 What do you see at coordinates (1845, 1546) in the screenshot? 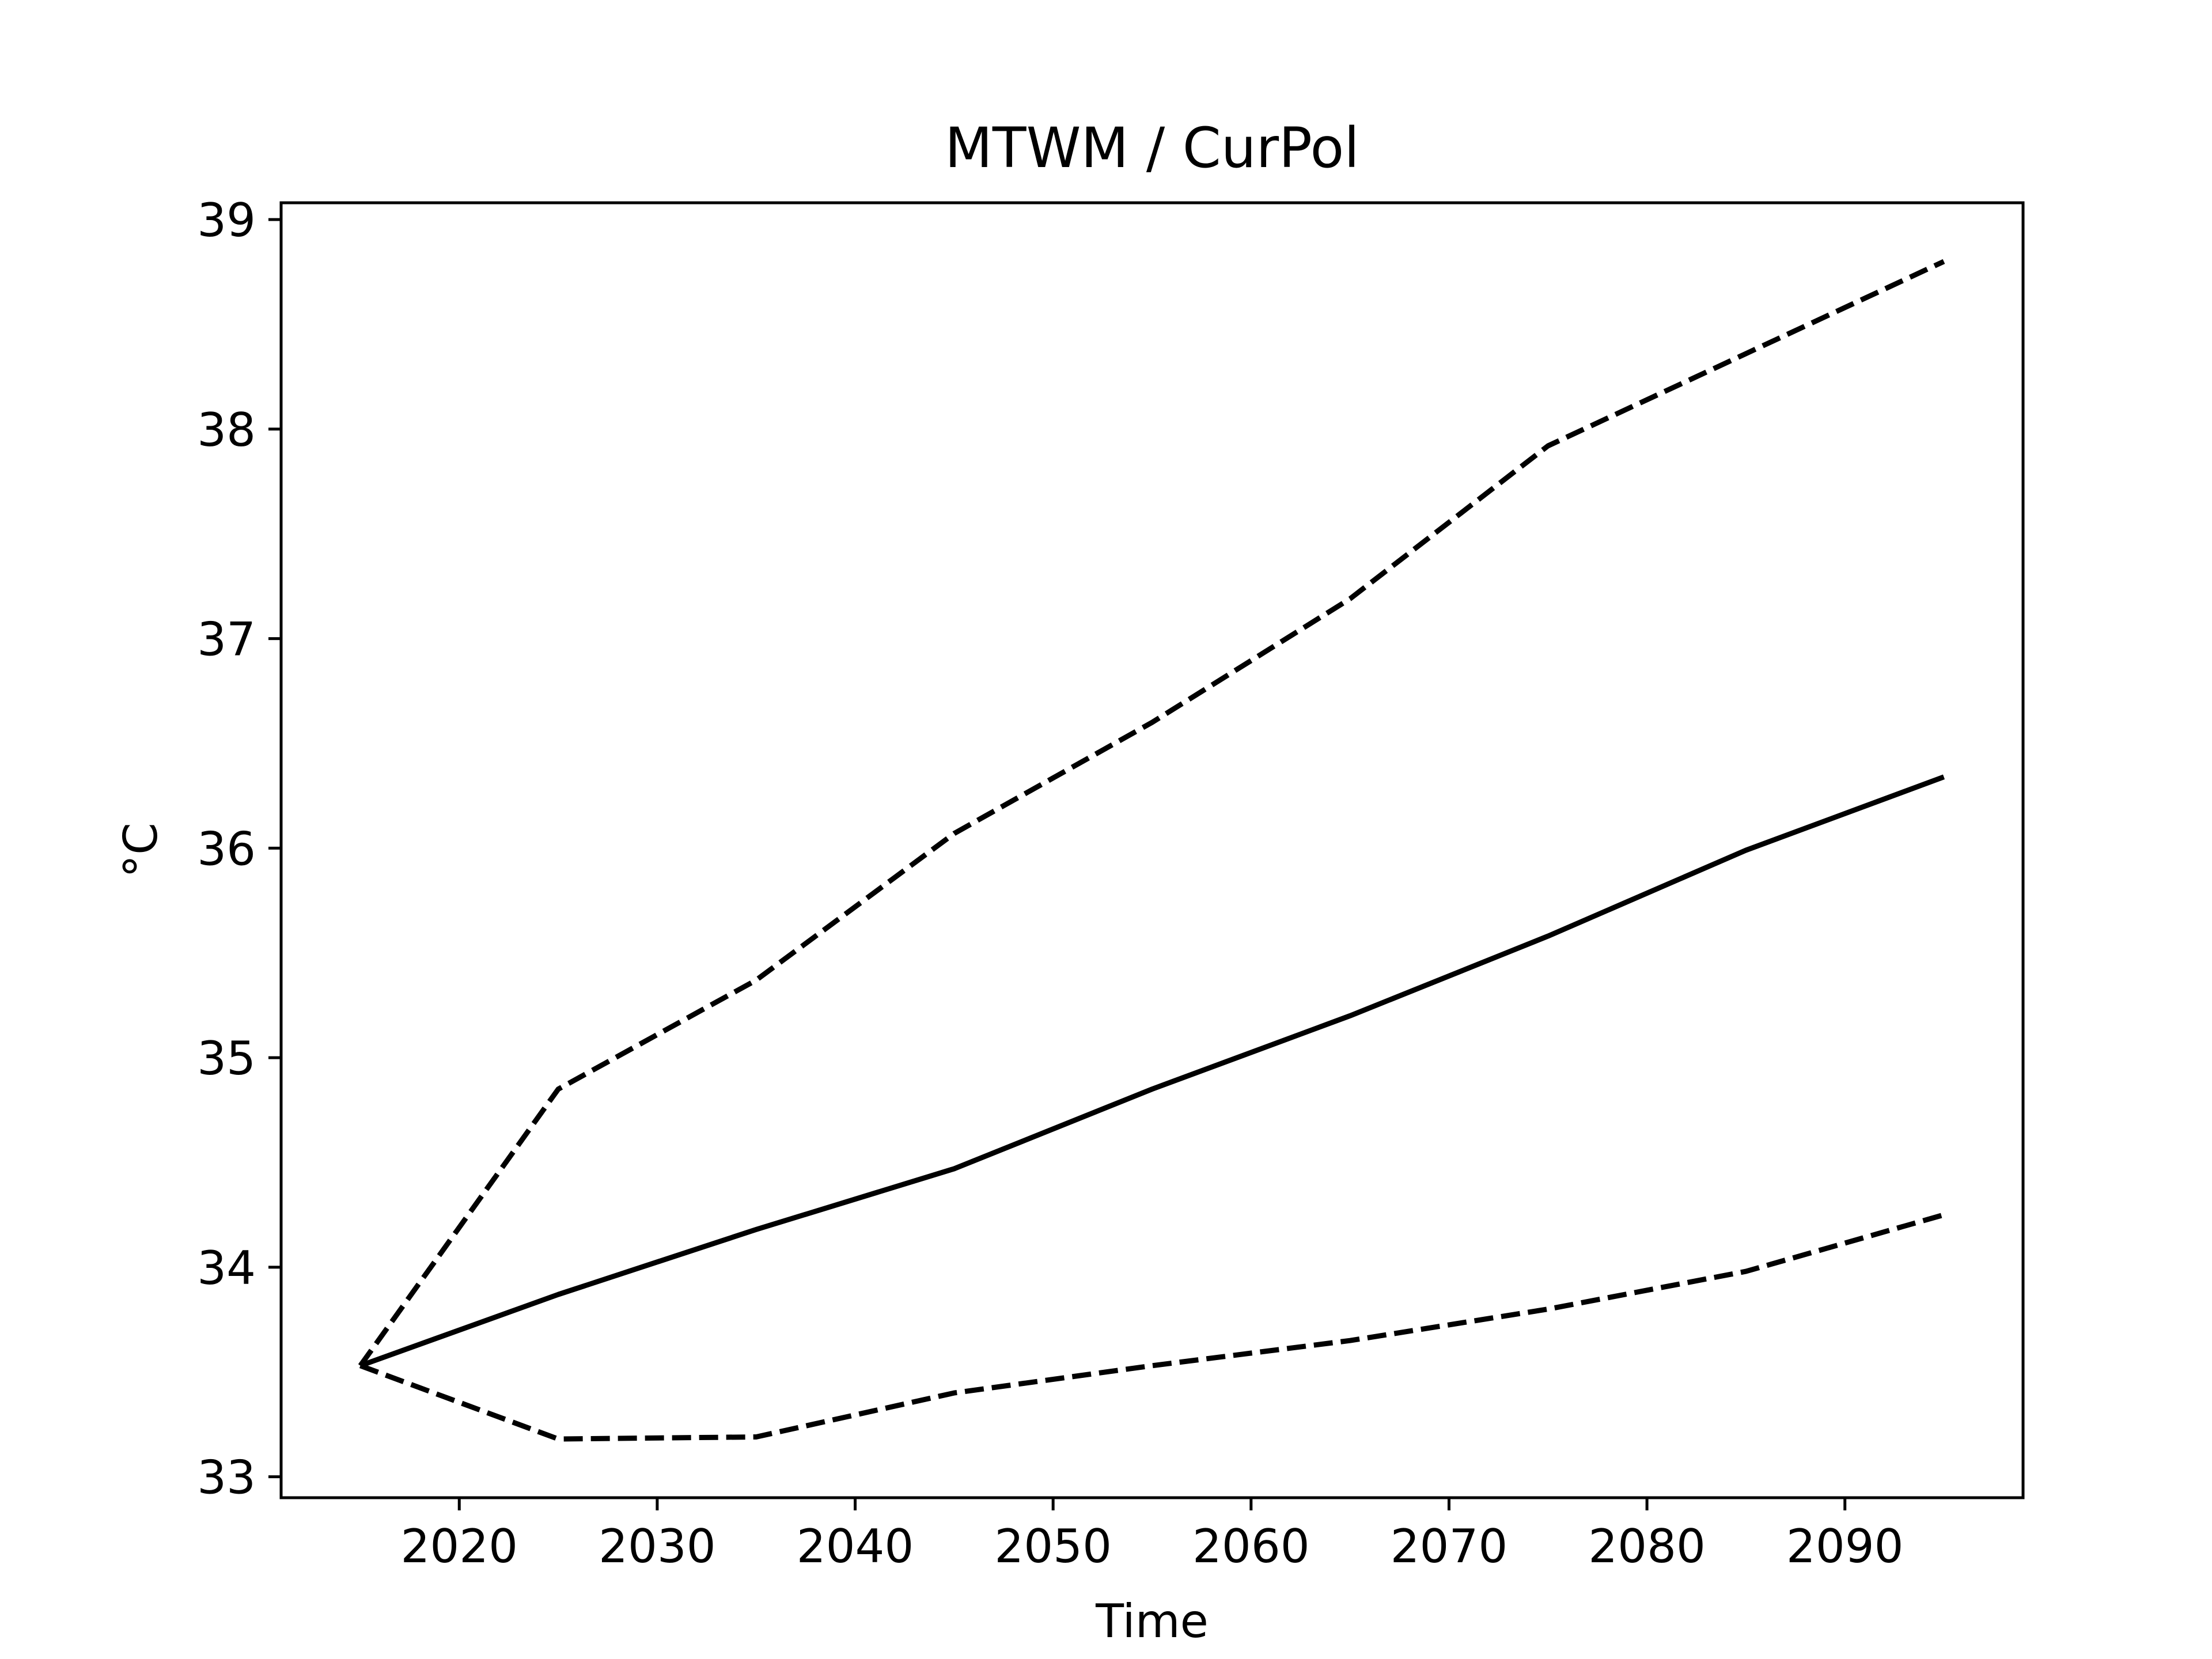
I see `x-tick-label: 2090` at bounding box center [1845, 1546].